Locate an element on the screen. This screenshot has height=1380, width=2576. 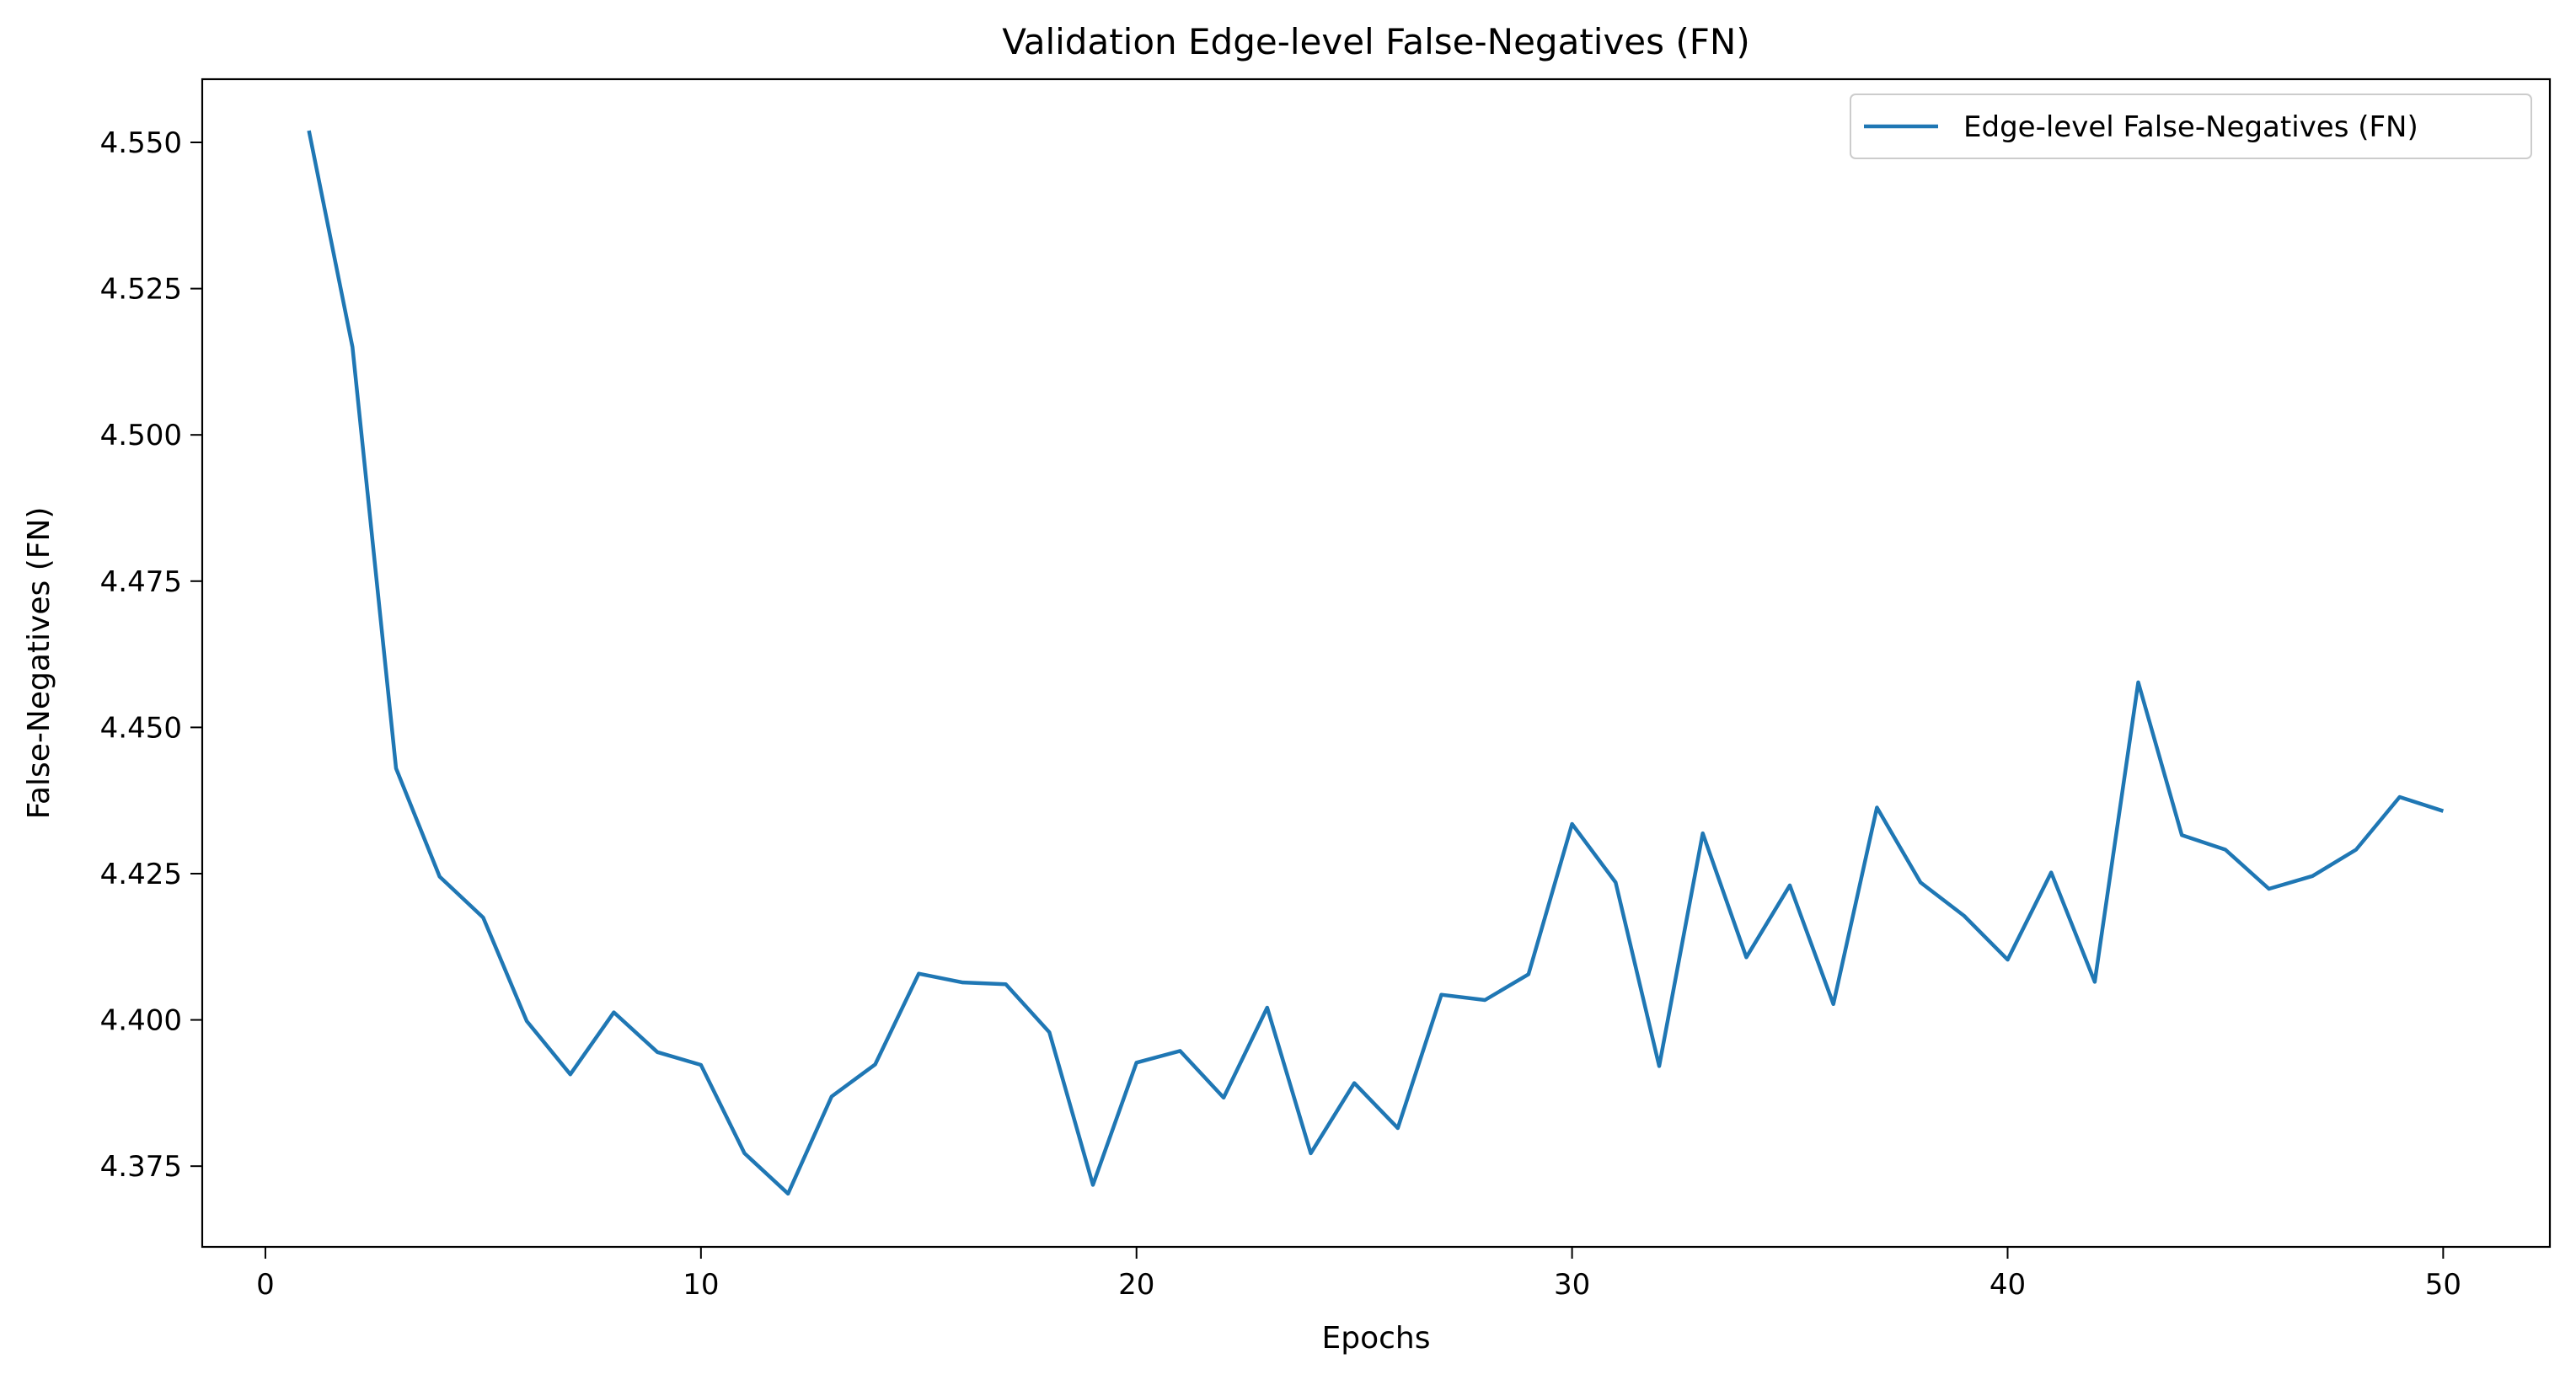
legend: Edge-level False-Negatives (FN) is located at coordinates (2191, 126).